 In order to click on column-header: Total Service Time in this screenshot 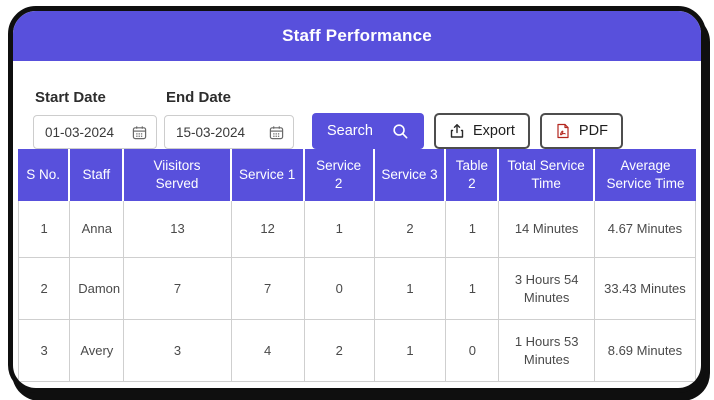, I will do `click(547, 175)`.